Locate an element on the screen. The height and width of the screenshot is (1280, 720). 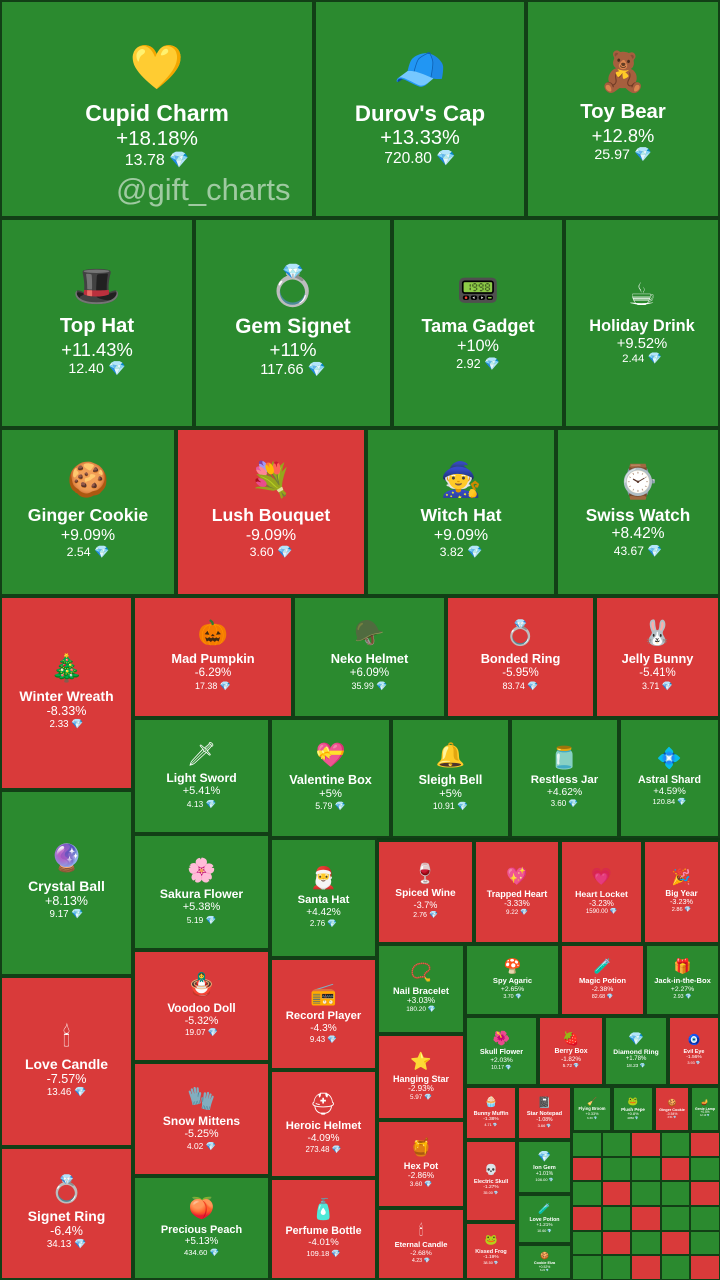
tile-electric-skull: 💀 Electric Skull -1.27% 35.00 💎 is located at coordinates (491, 1181).